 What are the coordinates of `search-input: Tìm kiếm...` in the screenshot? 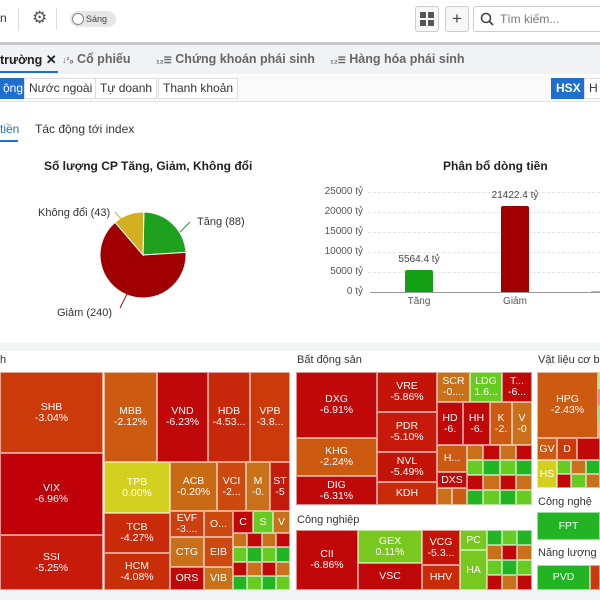 It's located at (536, 19).